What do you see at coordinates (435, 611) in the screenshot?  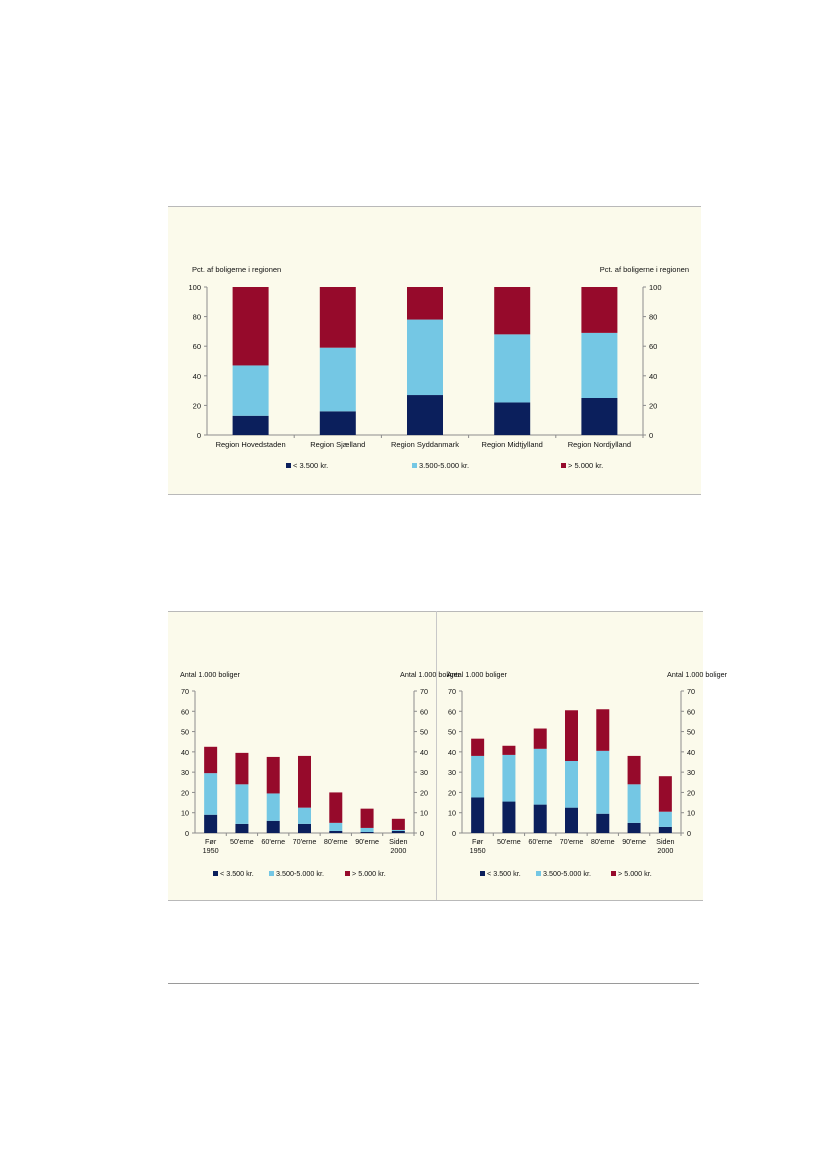 I see `bottom-panel-top-rule` at bounding box center [435, 611].